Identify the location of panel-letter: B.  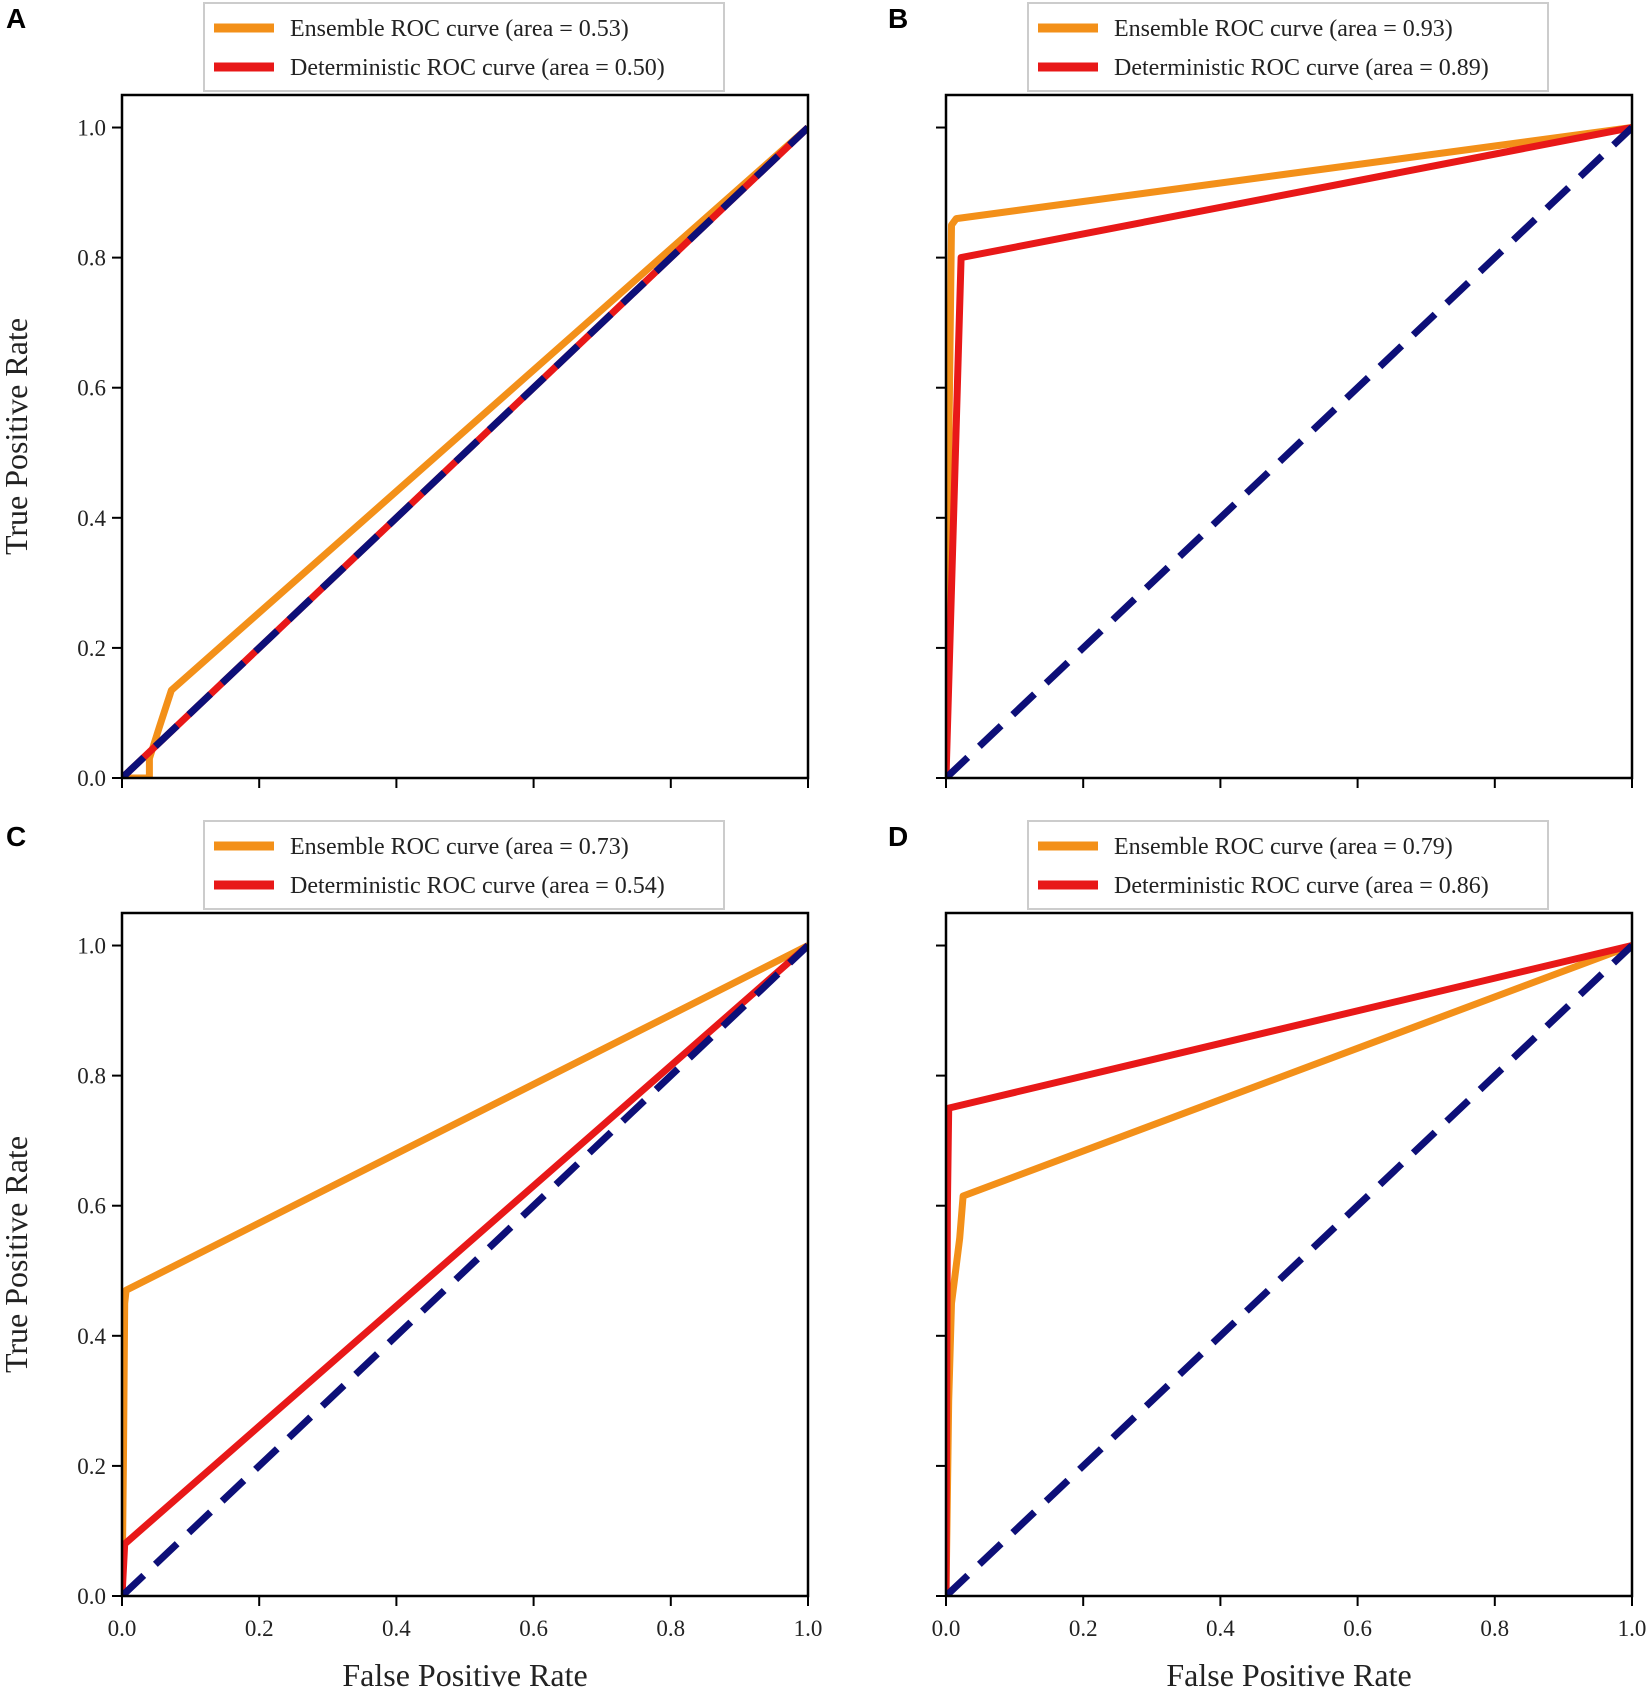
(898, 18).